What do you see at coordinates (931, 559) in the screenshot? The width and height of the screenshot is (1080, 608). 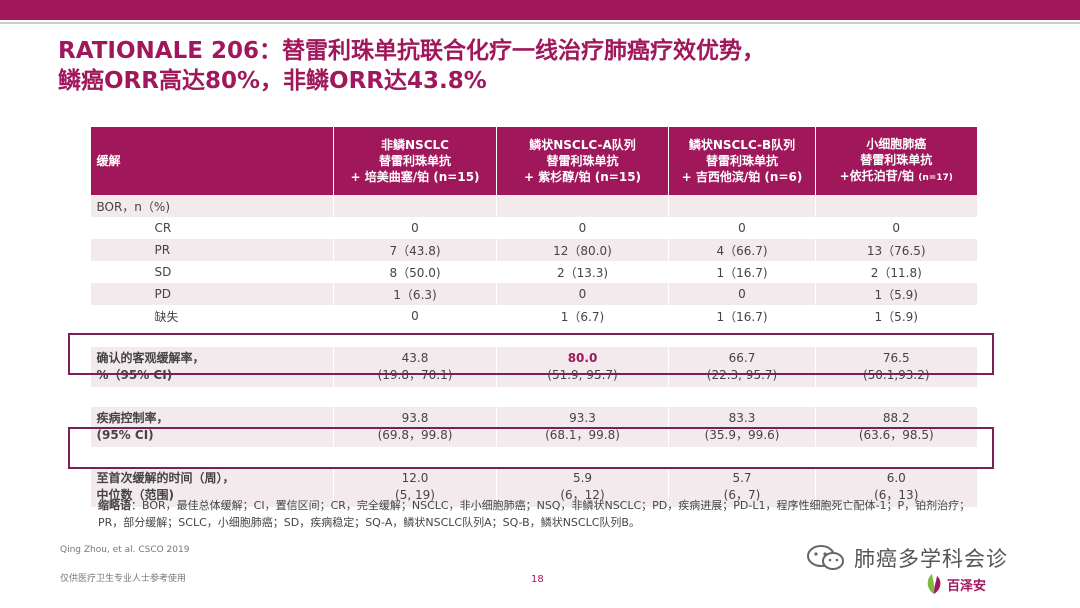 I see `watermark-text: 肺癌多学科会诊` at bounding box center [931, 559].